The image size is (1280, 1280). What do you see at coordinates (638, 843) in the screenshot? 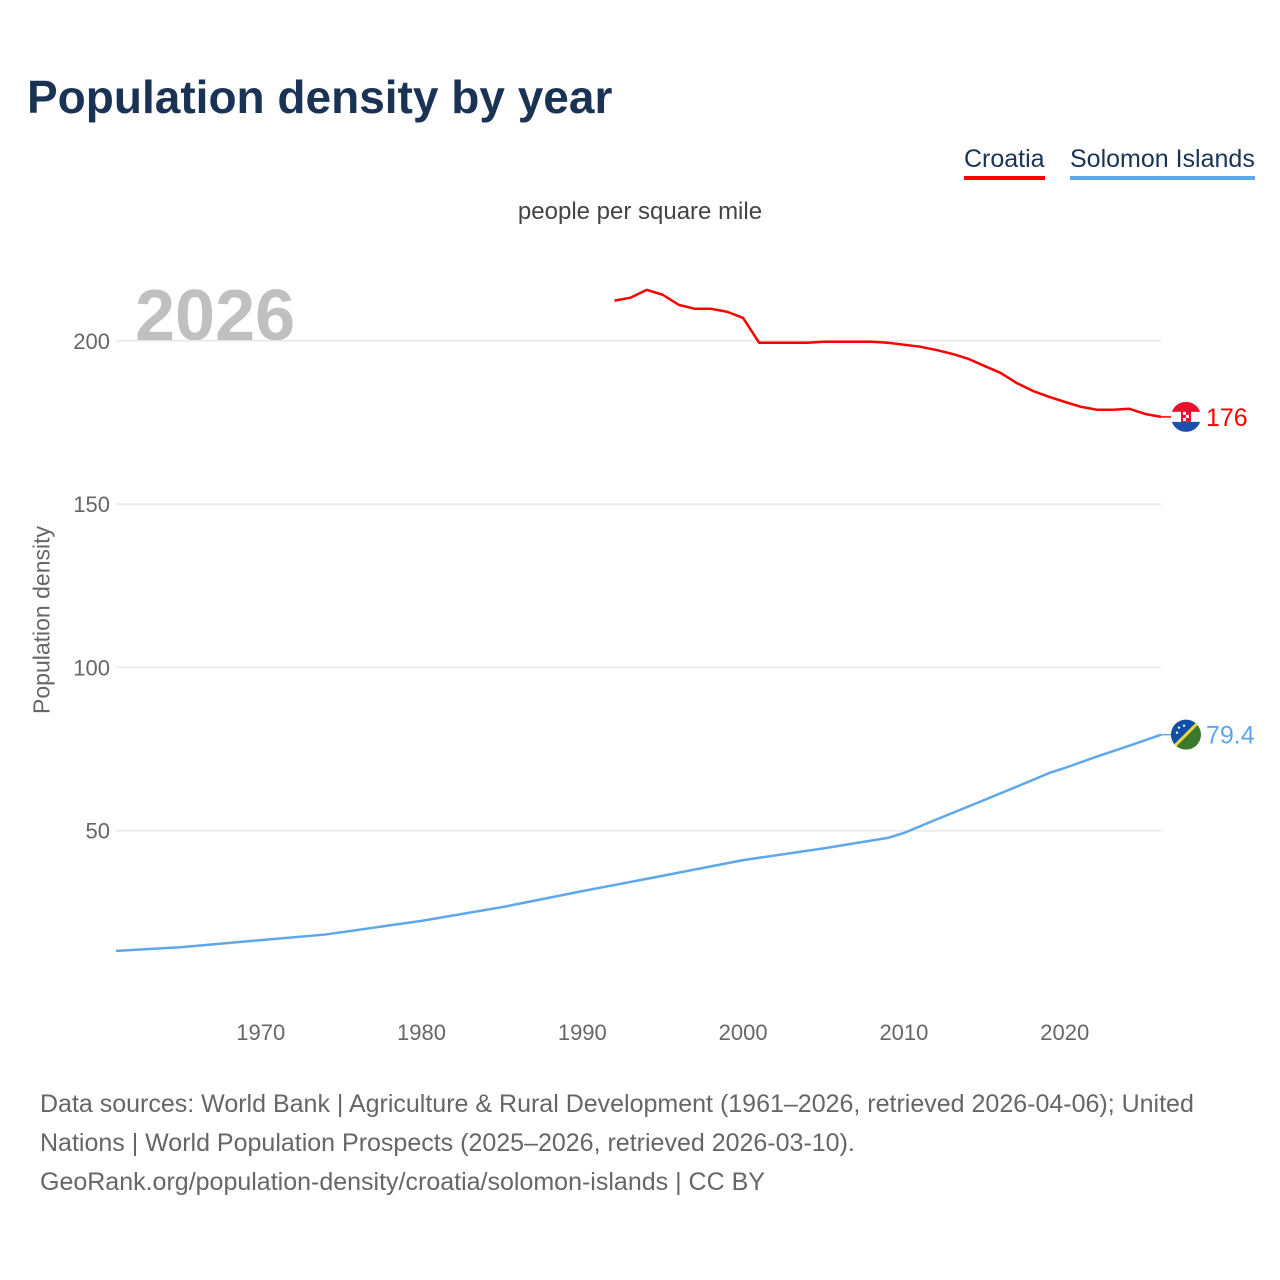
I see `series-line-solomon-islands` at bounding box center [638, 843].